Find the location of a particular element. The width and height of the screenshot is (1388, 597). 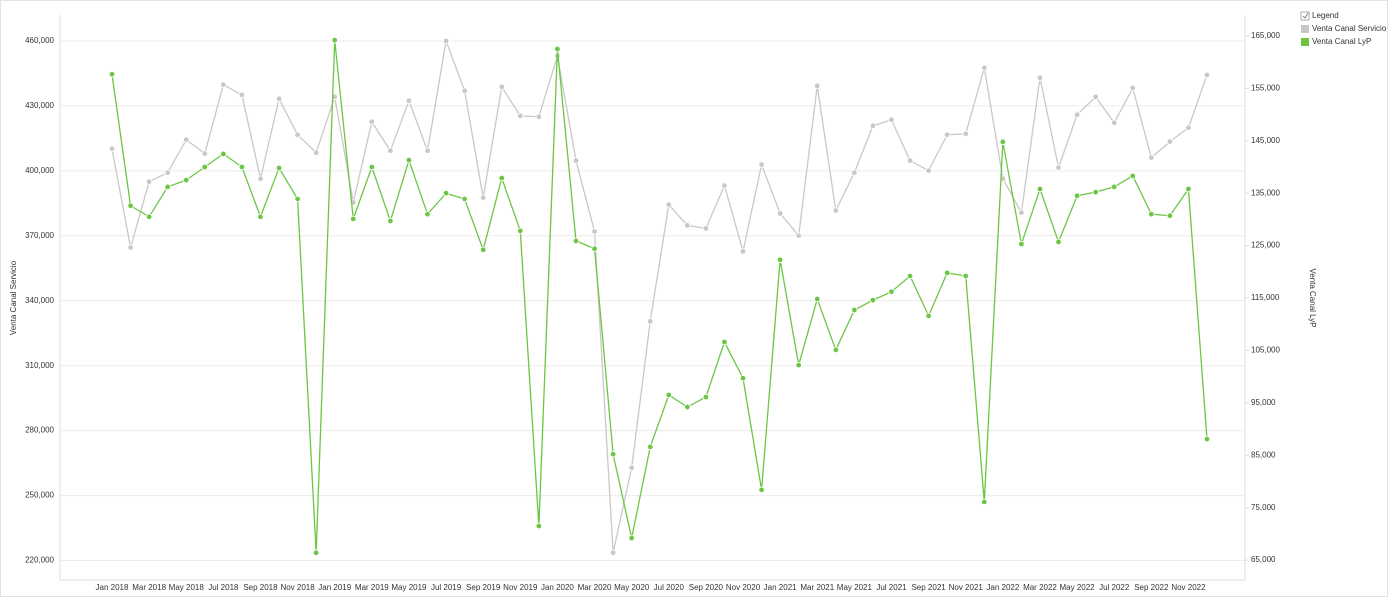

y2-tick-label: 115,000 is located at coordinates (1265, 297).